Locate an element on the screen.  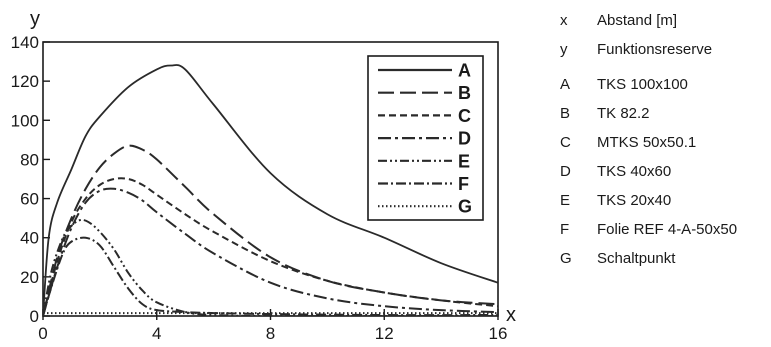
side-legend-label: Abstand [m] is located at coordinates (637, 20).